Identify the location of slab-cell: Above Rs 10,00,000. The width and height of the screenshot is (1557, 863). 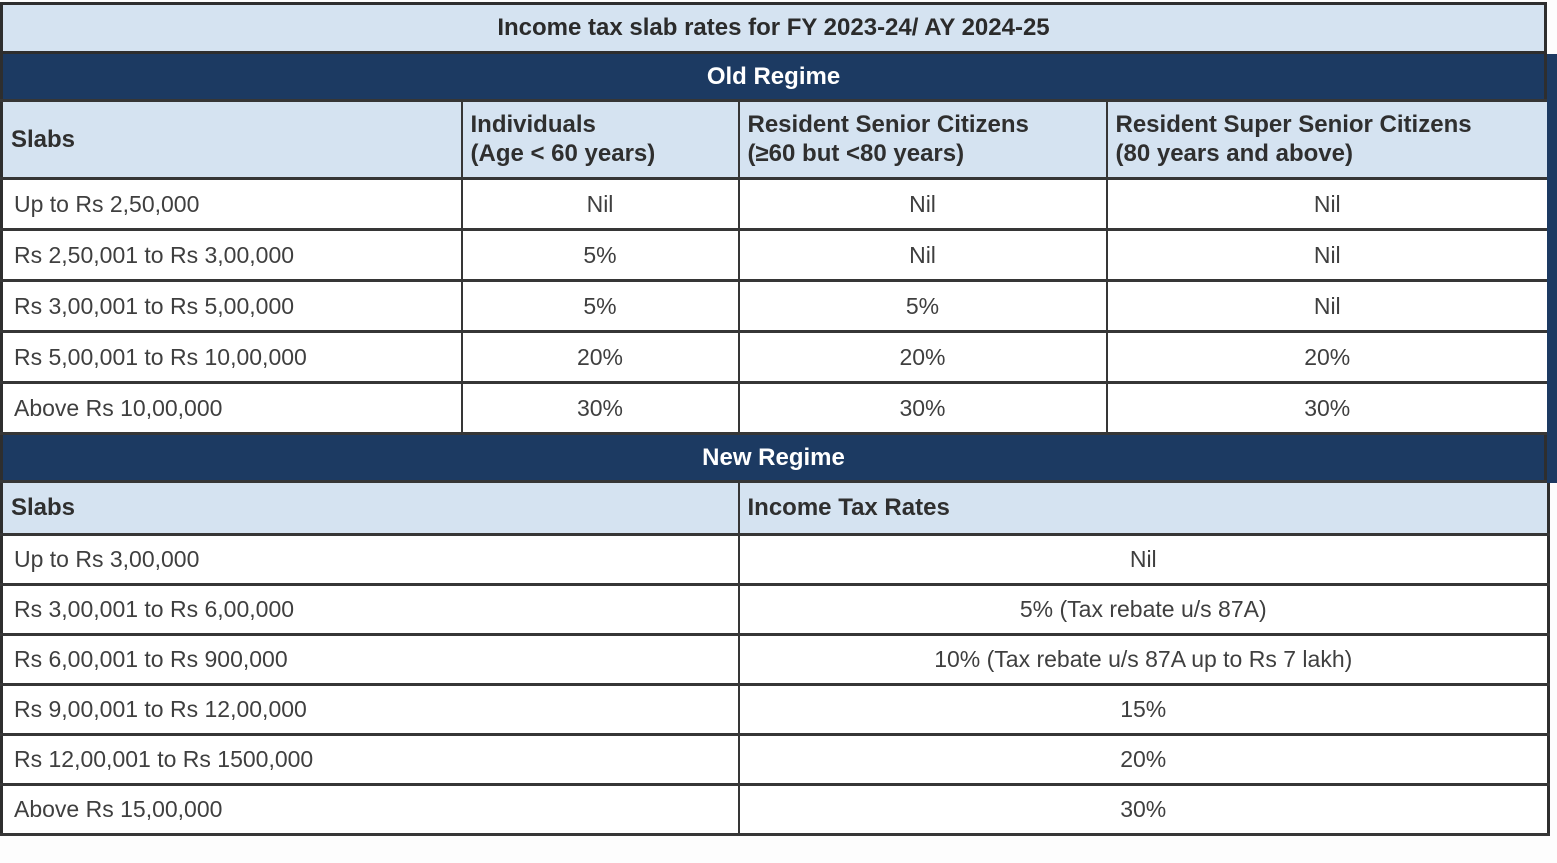
(231, 408).